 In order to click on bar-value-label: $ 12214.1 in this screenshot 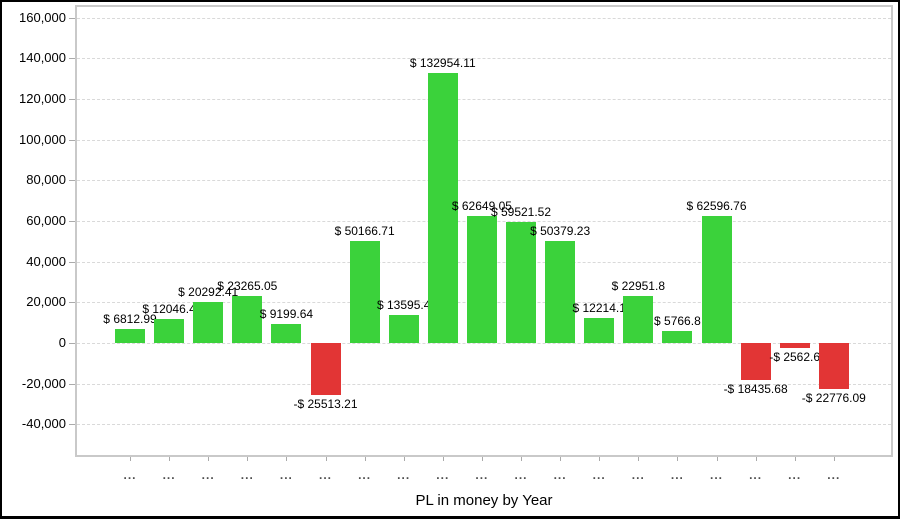, I will do `click(599, 308)`.